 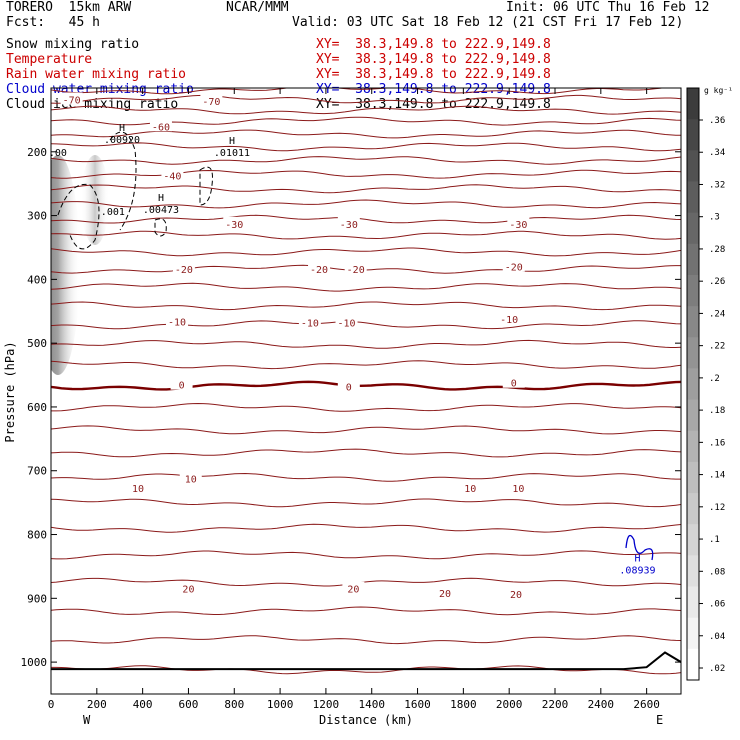 I want to click on y-tick-label: 400, so click(x=37, y=279).